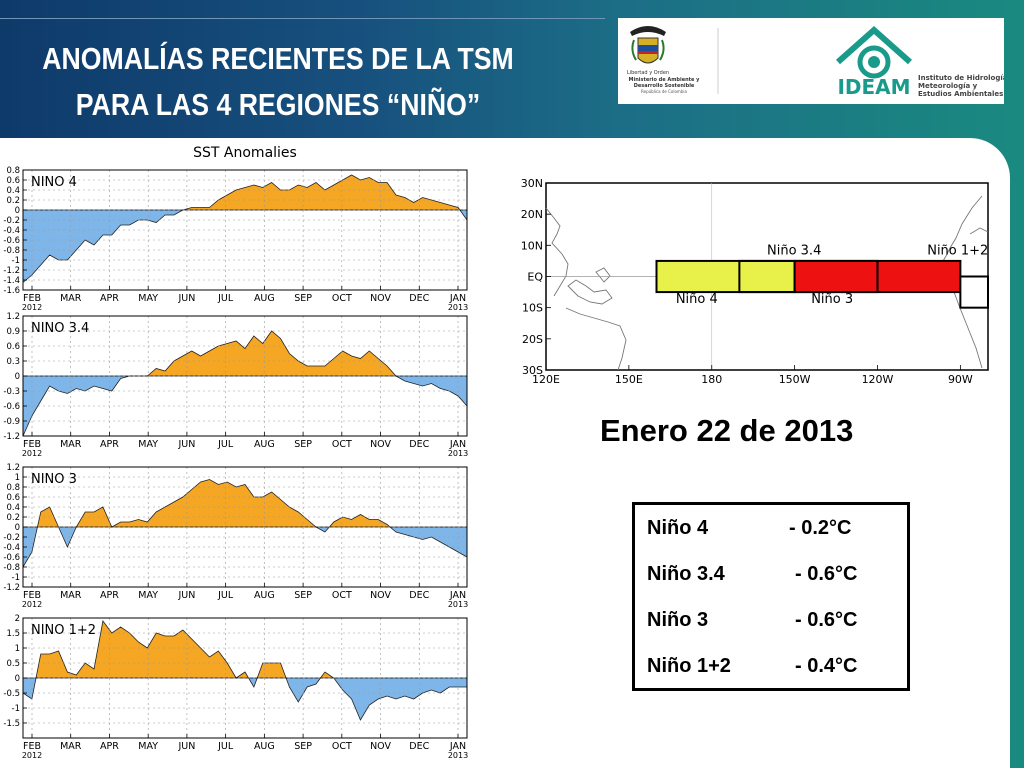 This screenshot has height=768, width=1024. I want to click on y-tick-label: 0.3, so click(13, 362).